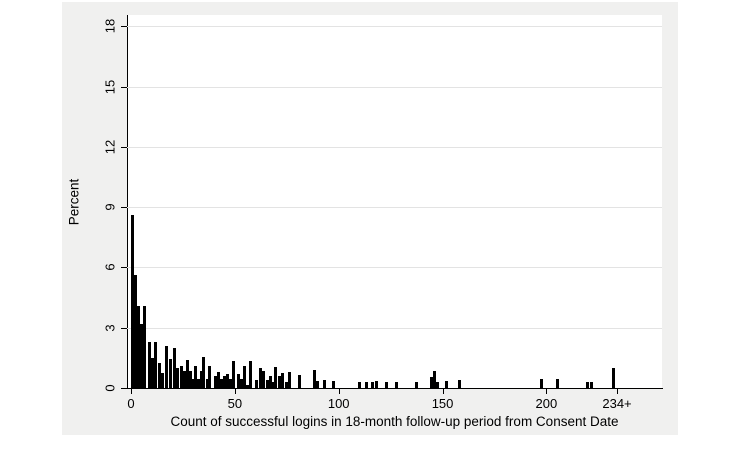  What do you see at coordinates (110, 388) in the screenshot?
I see `y-tick-label: 0` at bounding box center [110, 388].